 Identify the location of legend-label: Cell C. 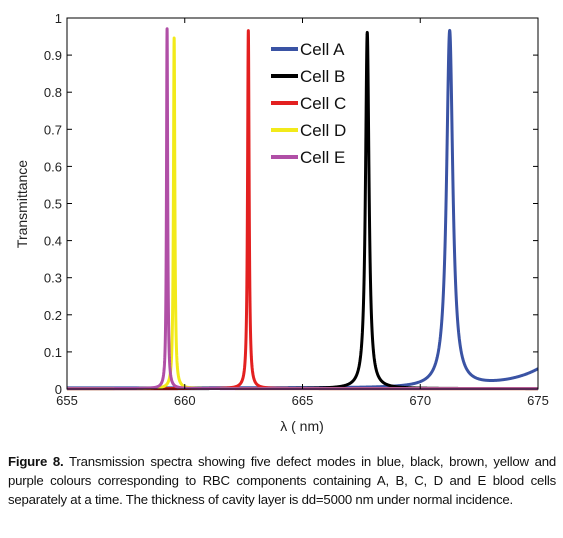
(323, 103).